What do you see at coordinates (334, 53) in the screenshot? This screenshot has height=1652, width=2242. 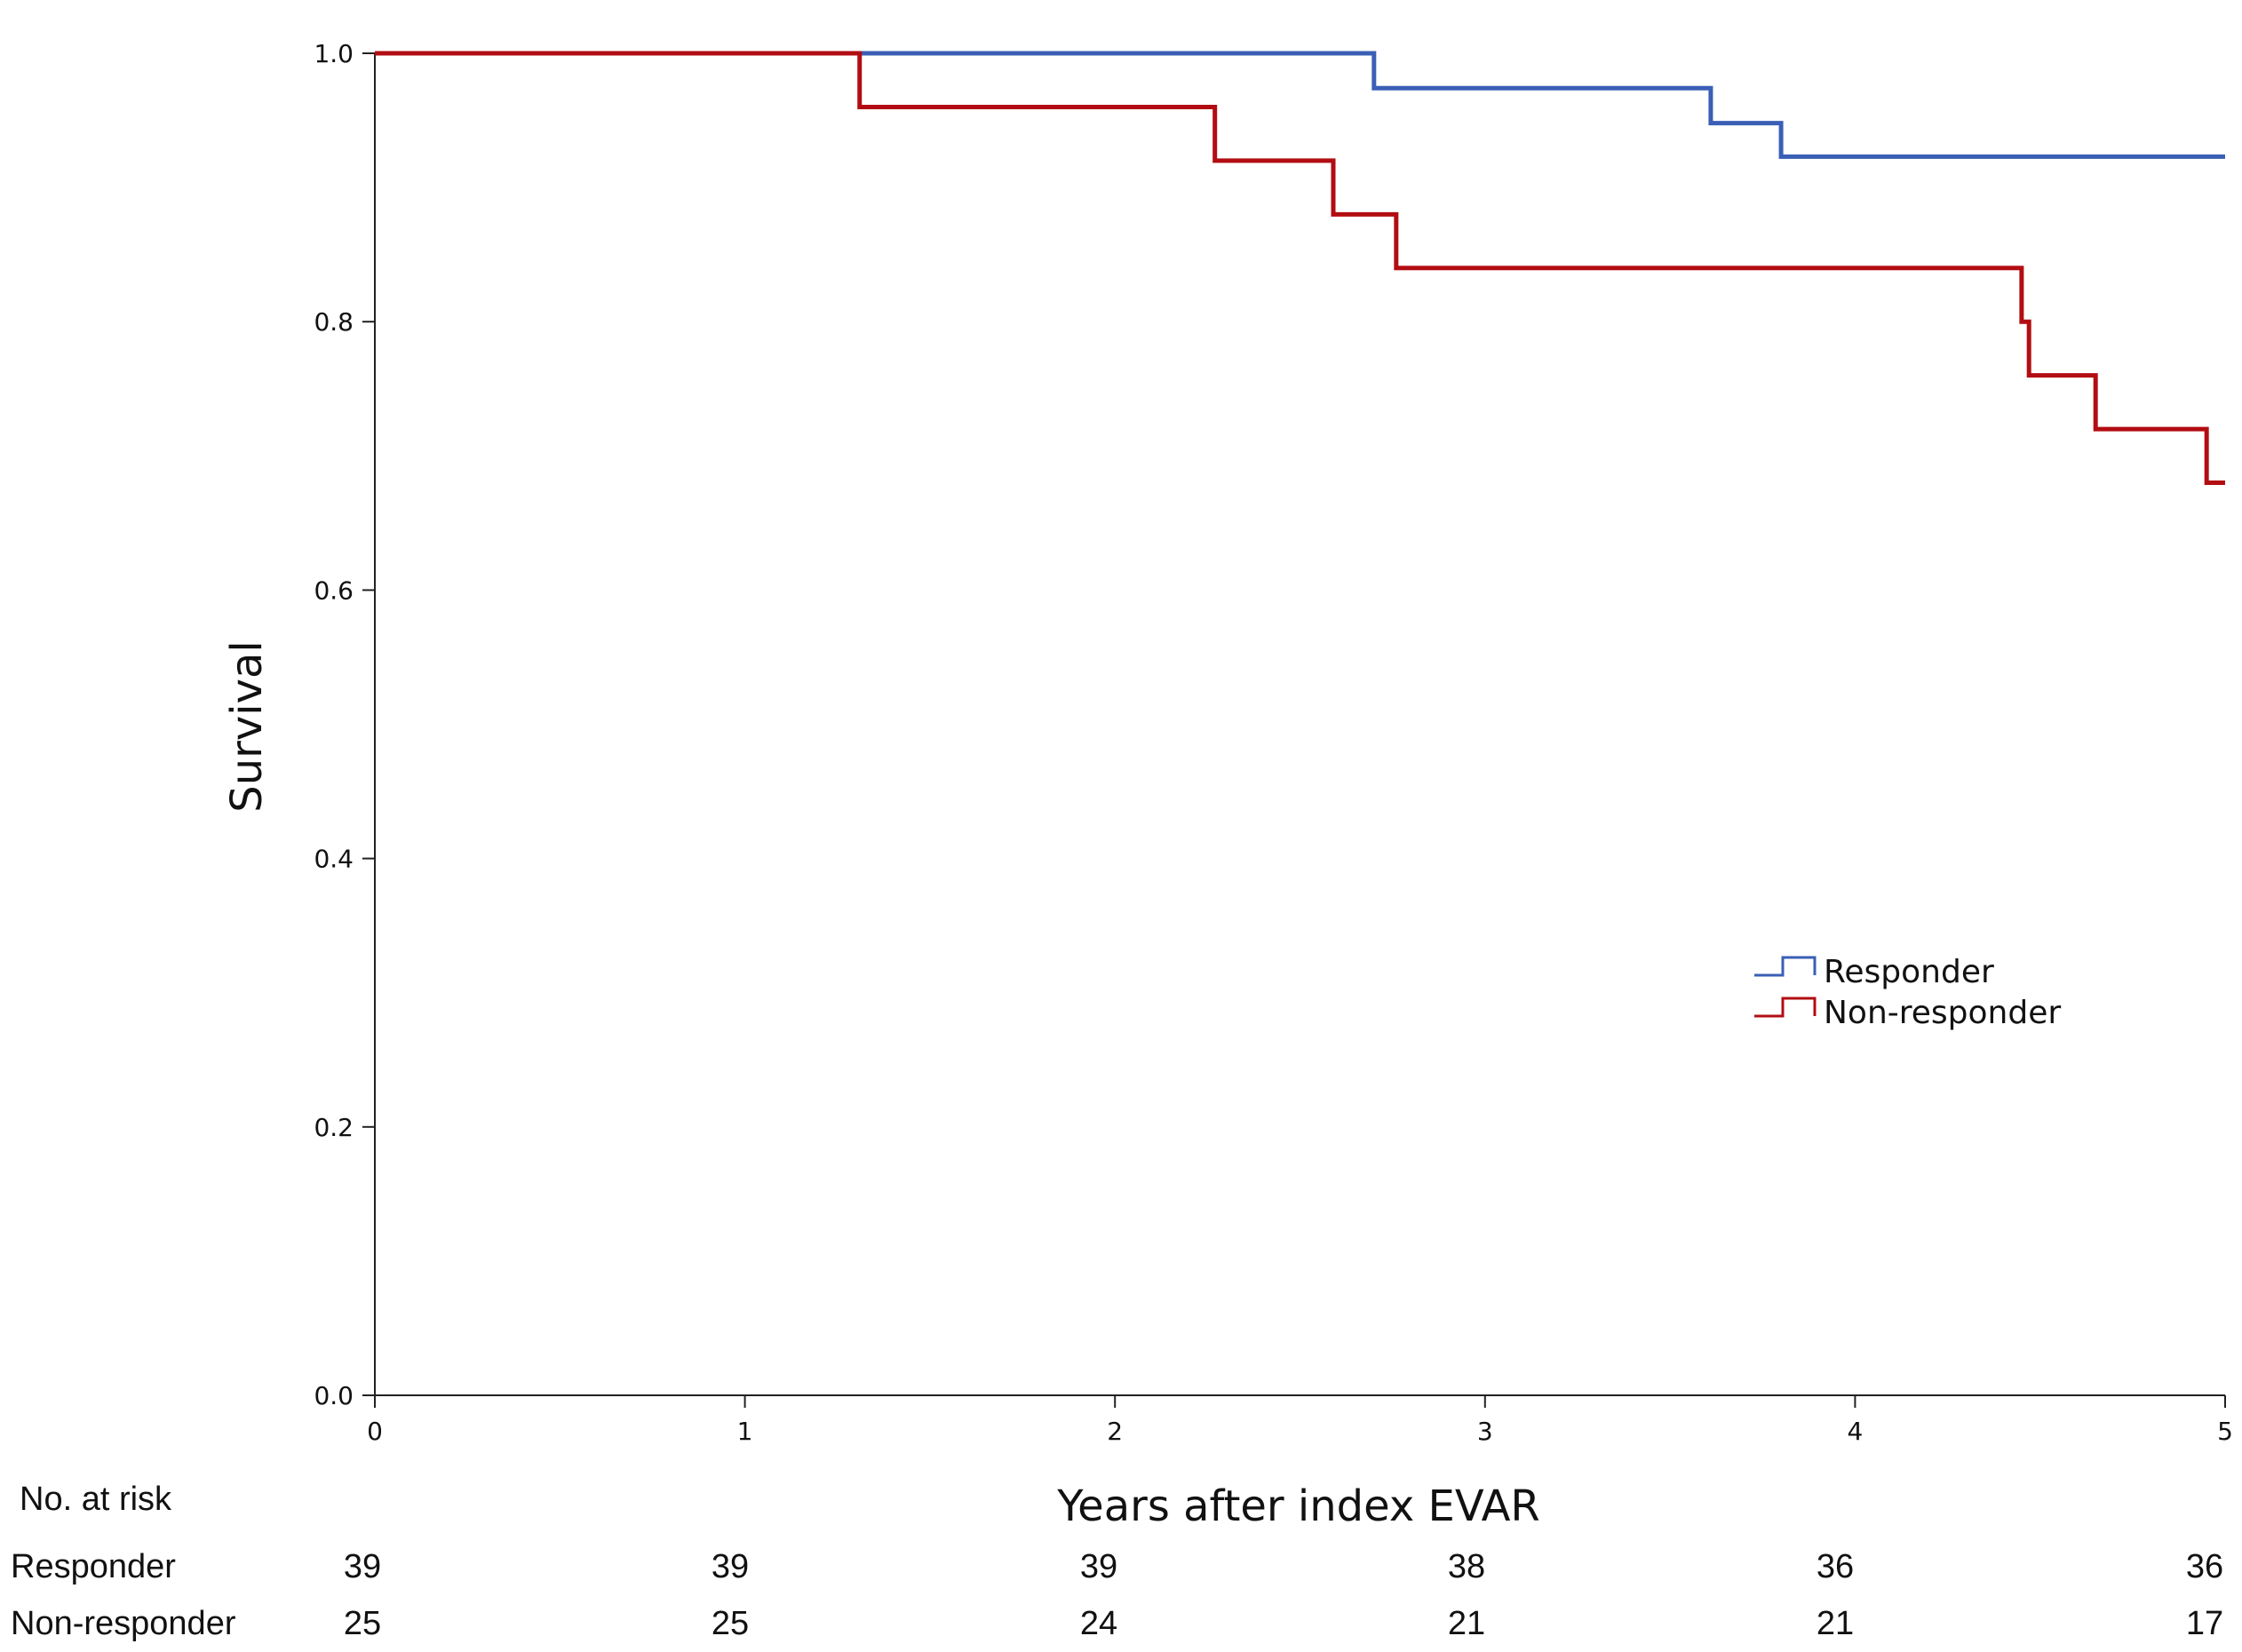 I see `y-tick-label: 1.0` at bounding box center [334, 53].